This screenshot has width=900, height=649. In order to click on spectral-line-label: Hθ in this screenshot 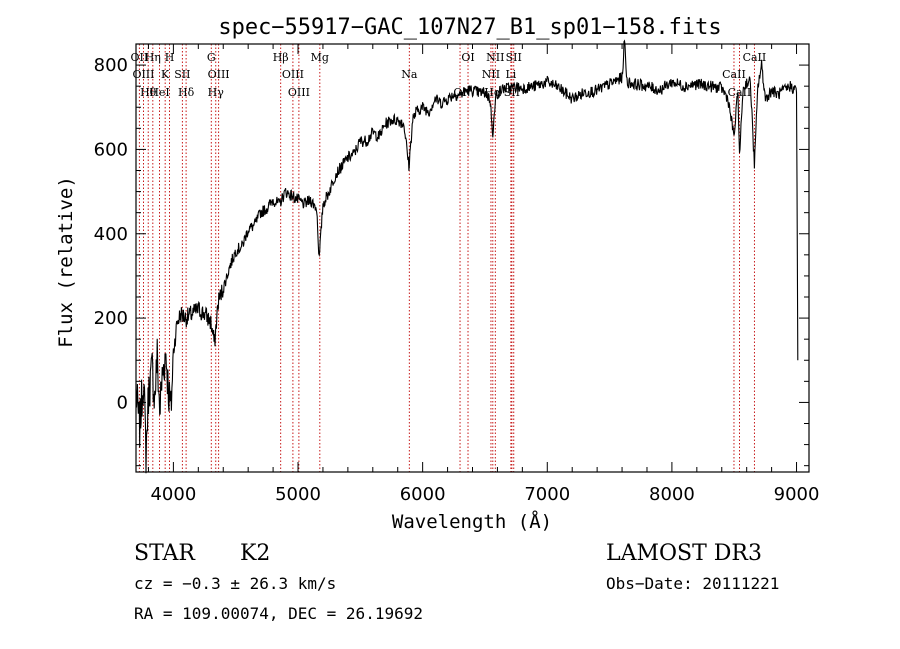, I will do `click(148, 92)`.